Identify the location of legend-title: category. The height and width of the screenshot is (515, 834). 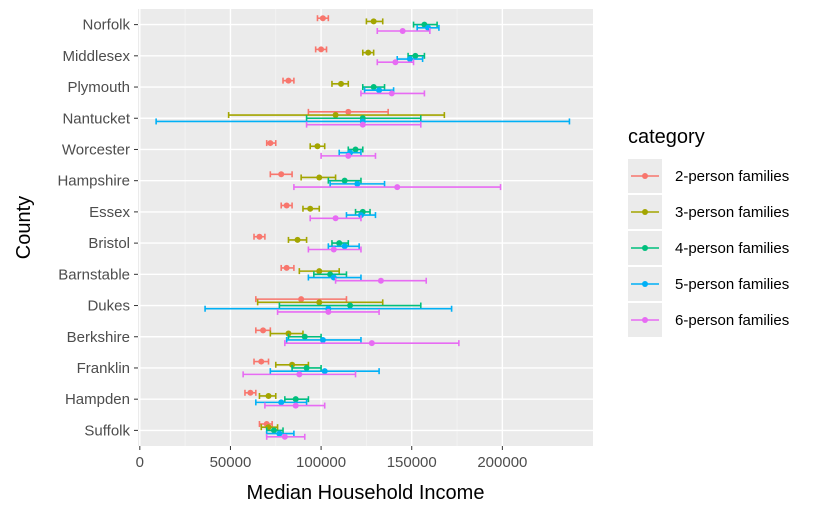
(666, 137).